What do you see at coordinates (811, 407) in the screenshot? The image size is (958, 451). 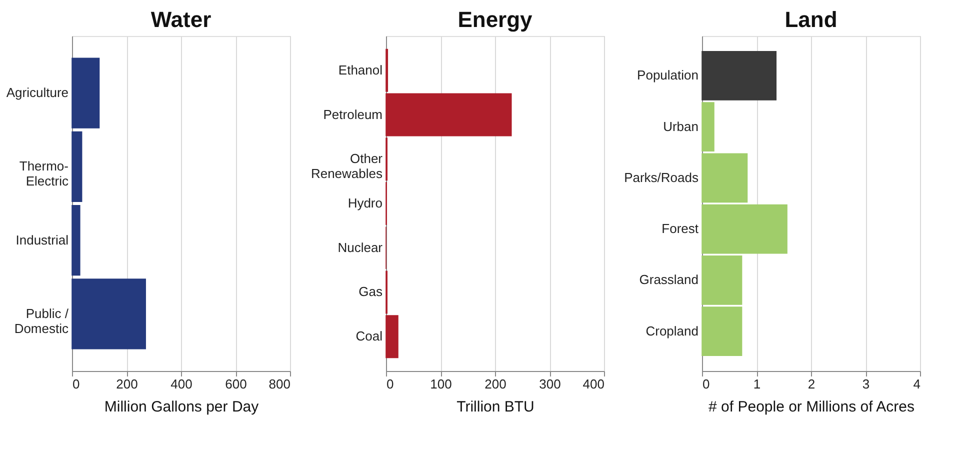 I see `x-axis-title: # of People or Millions of Acres` at bounding box center [811, 407].